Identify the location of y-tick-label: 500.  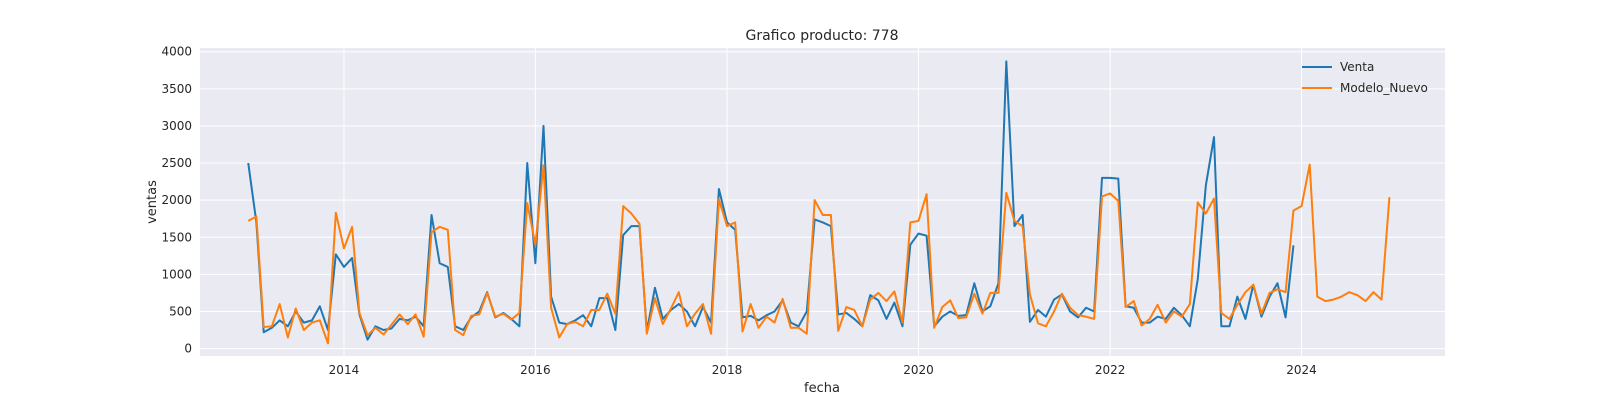
(180, 311).